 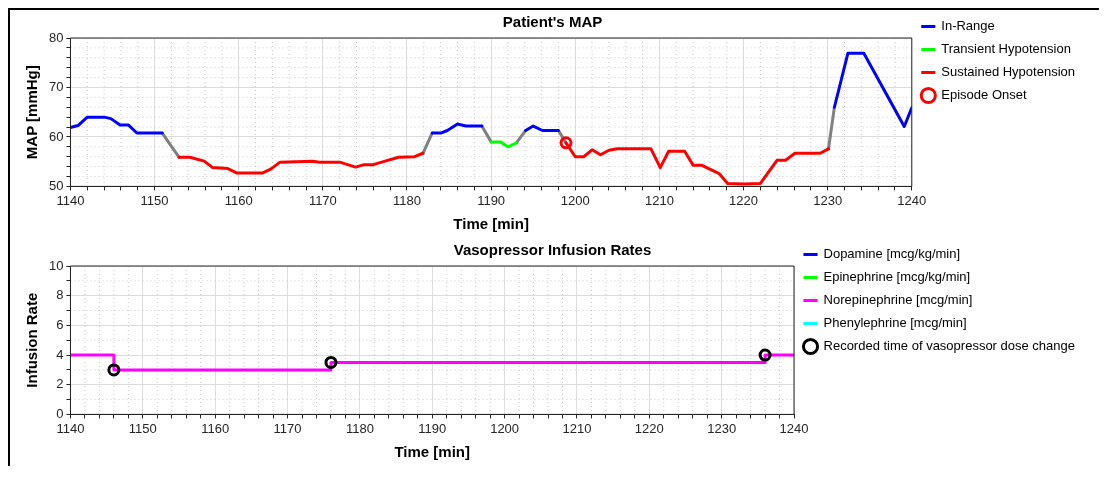 What do you see at coordinates (56, 37) in the screenshot?
I see `y-tick-label: 80` at bounding box center [56, 37].